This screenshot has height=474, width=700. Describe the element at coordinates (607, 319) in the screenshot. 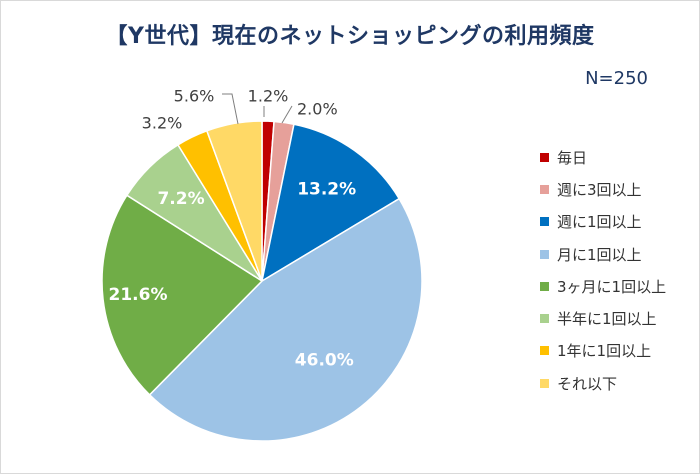

I see `legend-label-6: 半年に1回以上` at that location.